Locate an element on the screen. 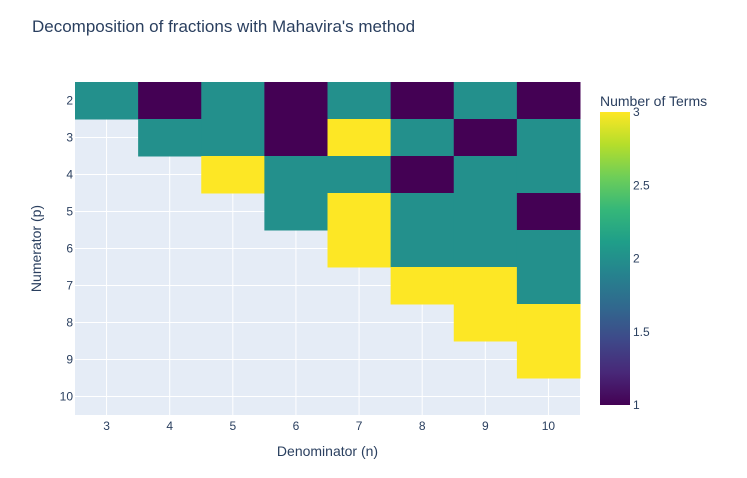  heatmap-cell-p9-n10 is located at coordinates (548, 360).